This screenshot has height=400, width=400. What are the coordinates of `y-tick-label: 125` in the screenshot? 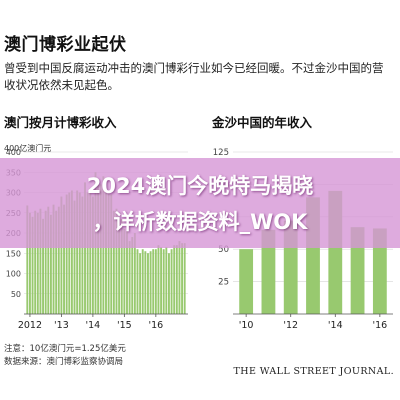 It's located at (221, 153).